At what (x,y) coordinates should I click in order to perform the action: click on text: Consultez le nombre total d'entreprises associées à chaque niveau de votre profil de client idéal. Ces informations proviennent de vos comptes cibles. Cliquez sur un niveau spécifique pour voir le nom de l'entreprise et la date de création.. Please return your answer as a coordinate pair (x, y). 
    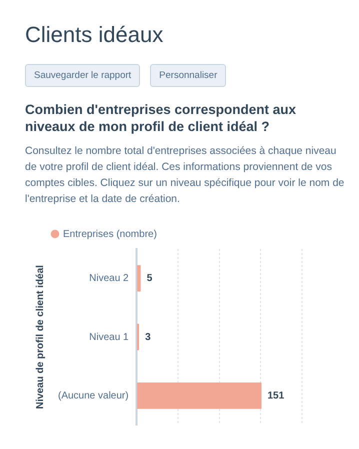
    Looking at the image, I should click on (185, 175).